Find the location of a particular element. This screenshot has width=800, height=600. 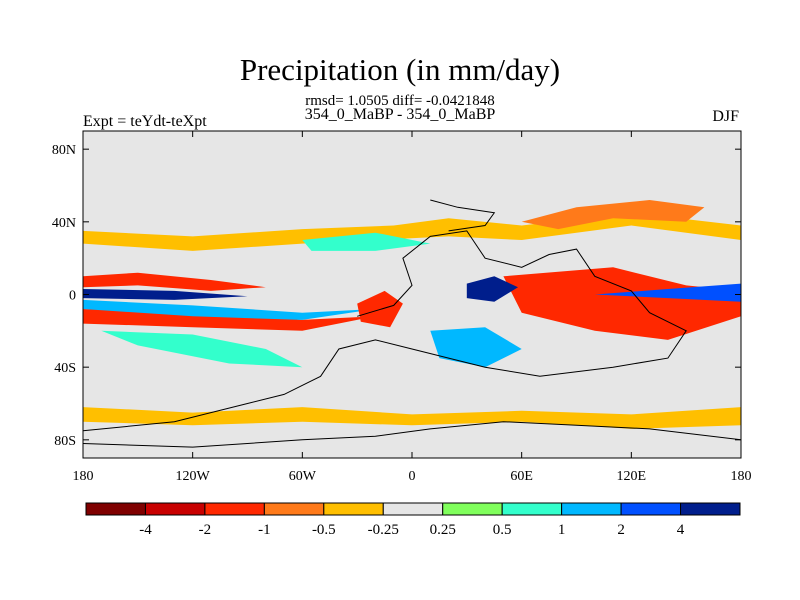

region-southern-dry is located at coordinates (412, 418).